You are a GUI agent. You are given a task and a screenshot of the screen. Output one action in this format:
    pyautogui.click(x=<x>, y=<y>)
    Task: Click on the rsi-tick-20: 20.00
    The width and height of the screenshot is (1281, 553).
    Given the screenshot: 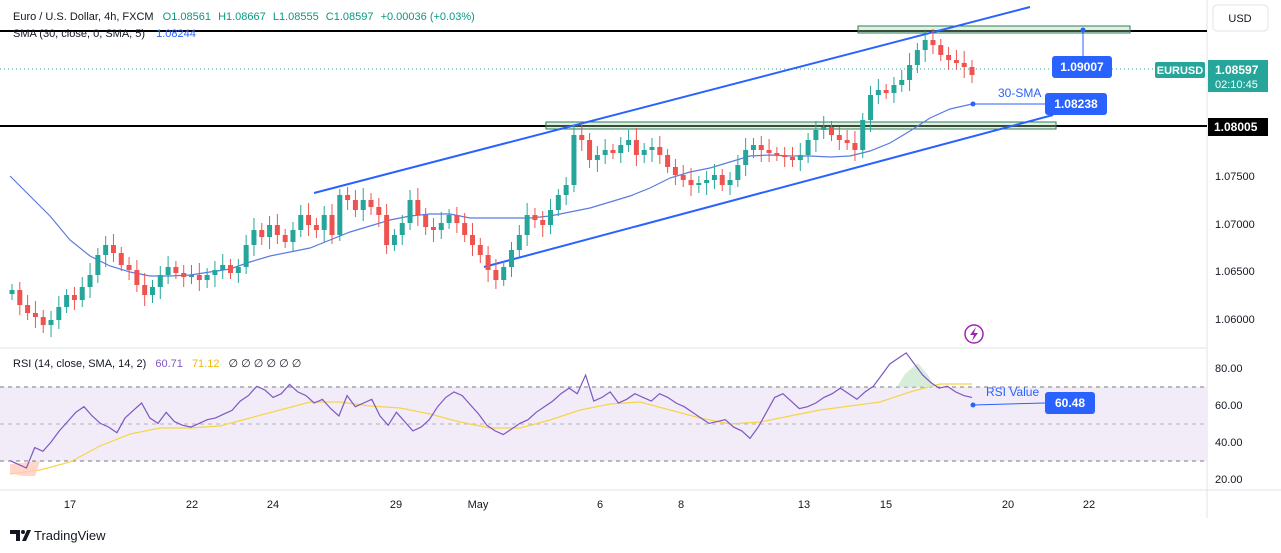 What is the action you would take?
    pyautogui.click(x=1229, y=480)
    